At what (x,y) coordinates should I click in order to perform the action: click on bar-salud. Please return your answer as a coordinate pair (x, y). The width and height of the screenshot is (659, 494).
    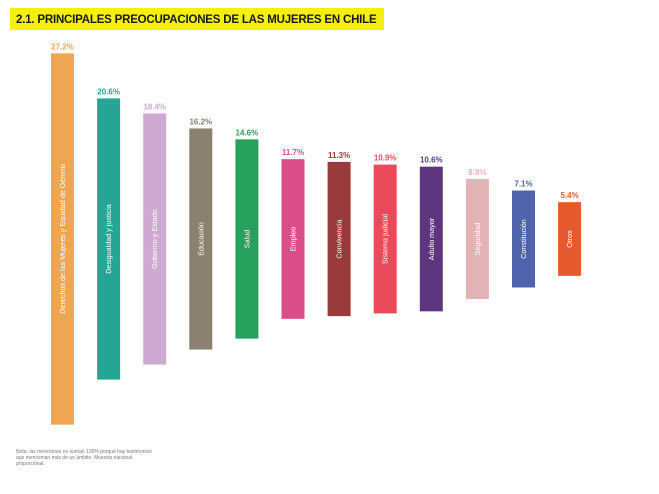
    Looking at the image, I should click on (247, 239).